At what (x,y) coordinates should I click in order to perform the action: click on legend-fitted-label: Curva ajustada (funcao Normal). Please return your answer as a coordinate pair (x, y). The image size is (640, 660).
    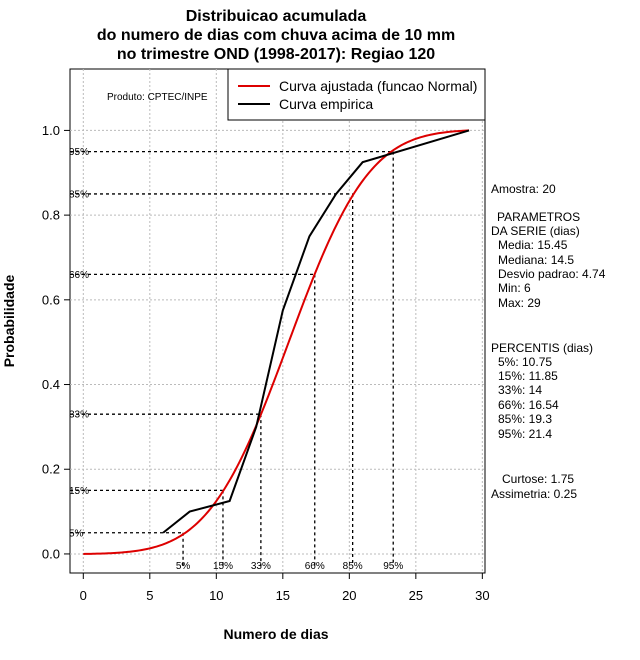
    Looking at the image, I should click on (378, 86).